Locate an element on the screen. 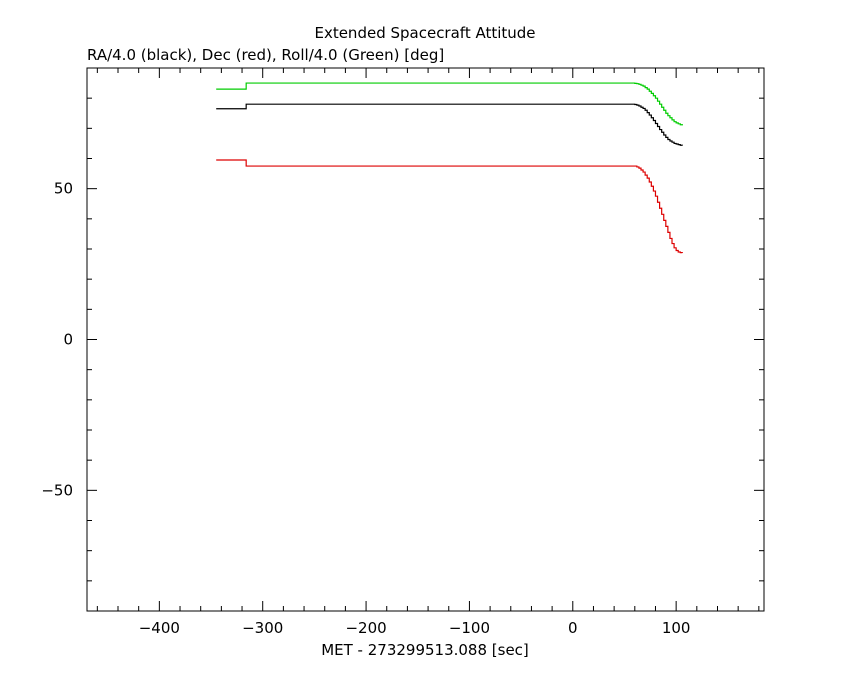 The height and width of the screenshot is (680, 850). x-tick-label: −100 is located at coordinates (469, 628).